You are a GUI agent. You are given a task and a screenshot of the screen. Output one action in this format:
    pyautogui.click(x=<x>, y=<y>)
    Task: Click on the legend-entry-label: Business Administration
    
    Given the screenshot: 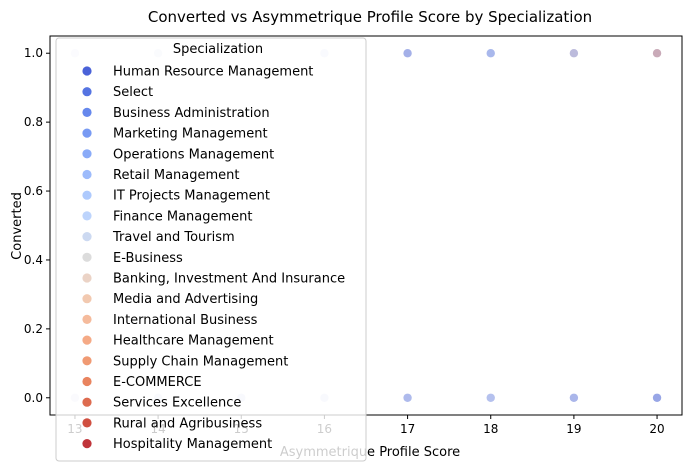 What is the action you would take?
    pyautogui.click(x=191, y=113)
    